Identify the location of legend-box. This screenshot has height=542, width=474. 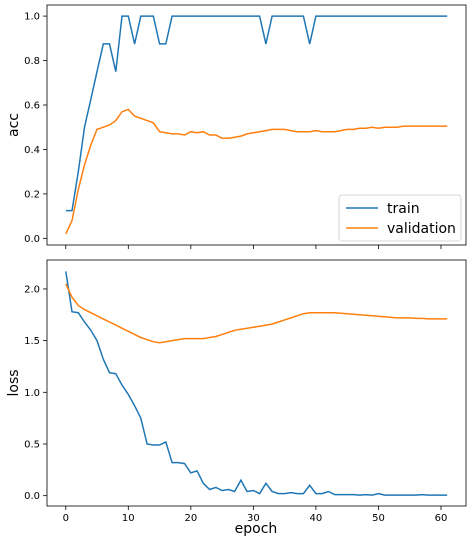
(400, 218).